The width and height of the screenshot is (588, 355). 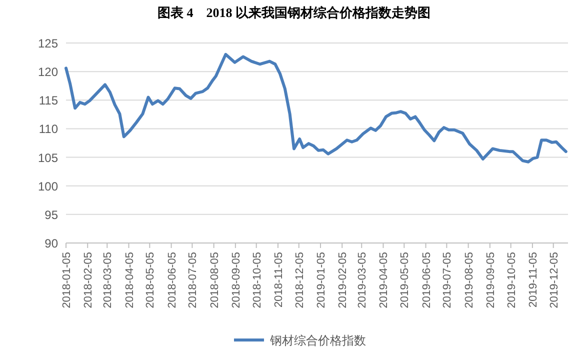 I want to click on x-tick-label: 2019-07-05, so click(x=448, y=280).